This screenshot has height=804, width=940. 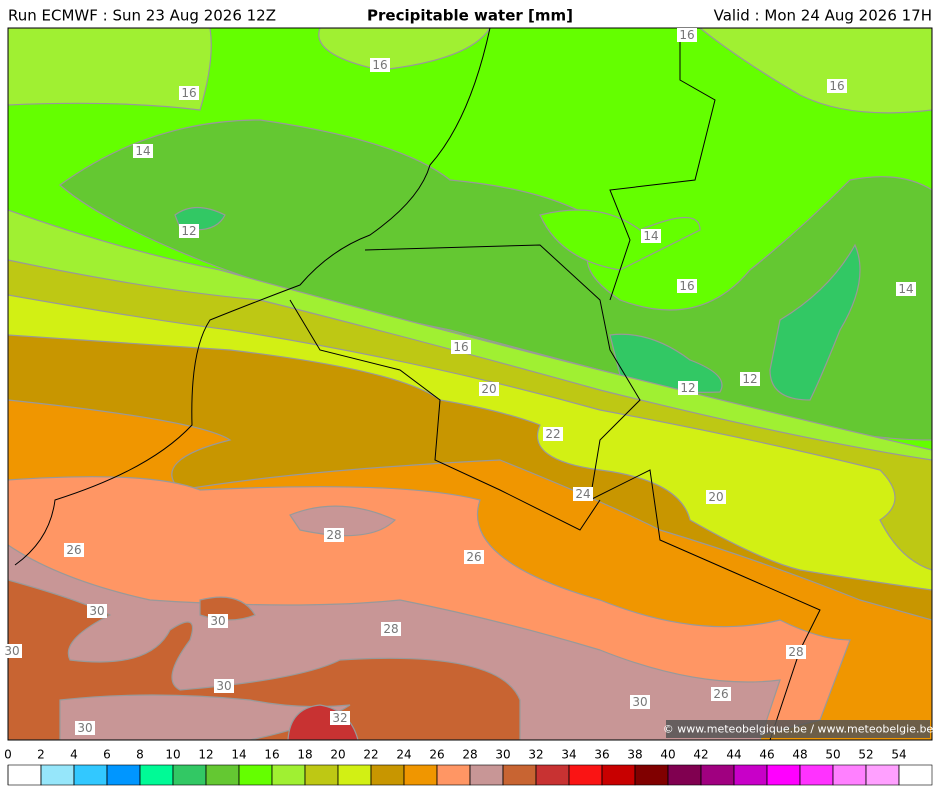 I want to click on colorbar-tick-label: 8, so click(x=140, y=755).